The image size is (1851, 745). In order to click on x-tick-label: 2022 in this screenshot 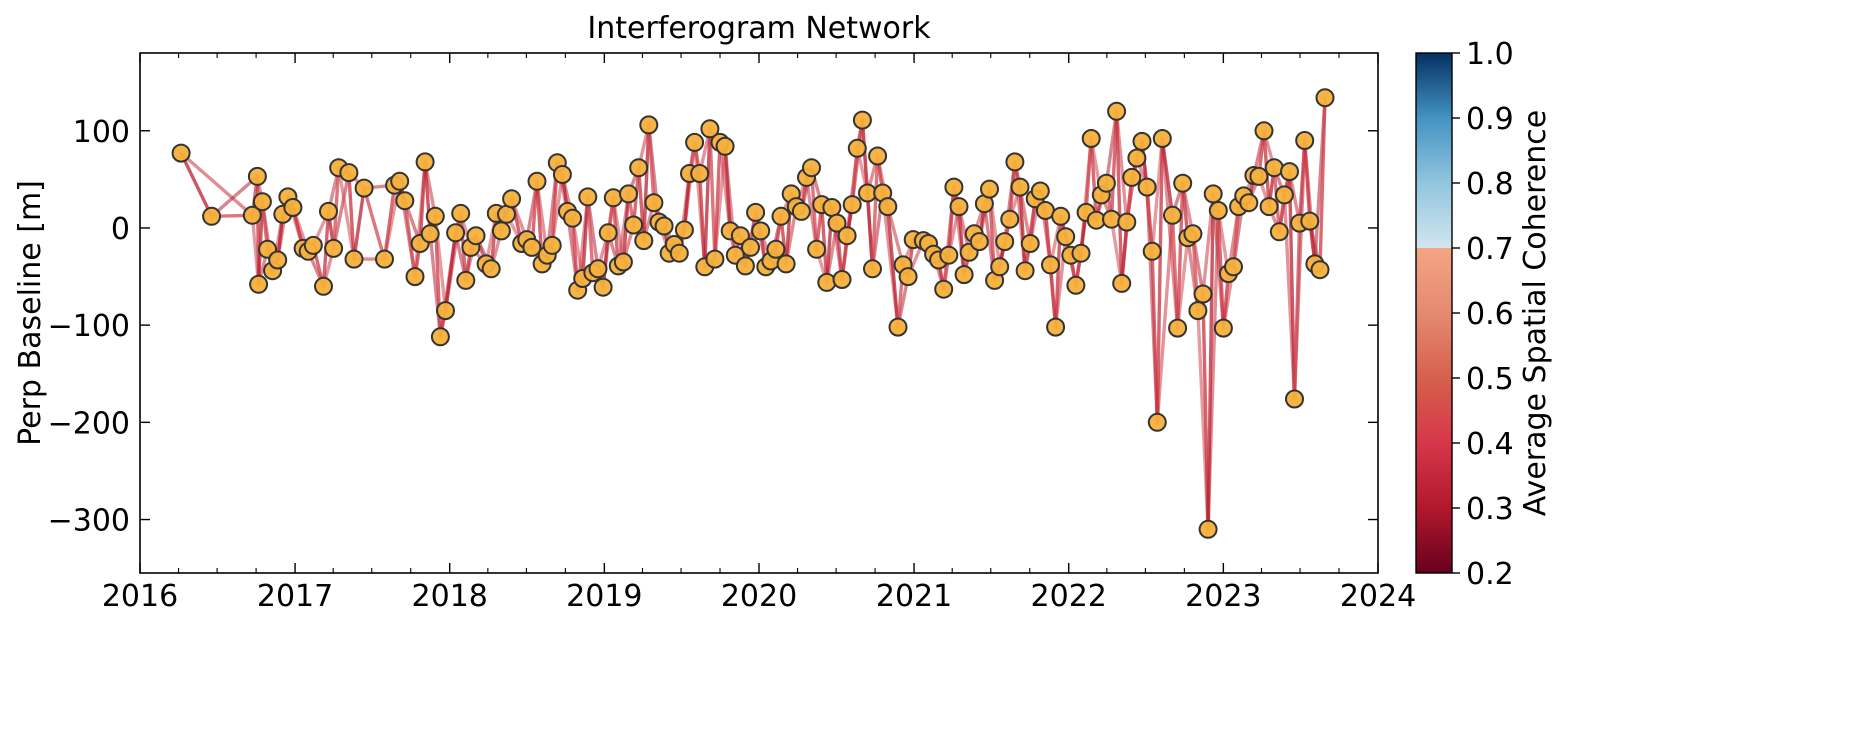, I will do `click(1069, 596)`.